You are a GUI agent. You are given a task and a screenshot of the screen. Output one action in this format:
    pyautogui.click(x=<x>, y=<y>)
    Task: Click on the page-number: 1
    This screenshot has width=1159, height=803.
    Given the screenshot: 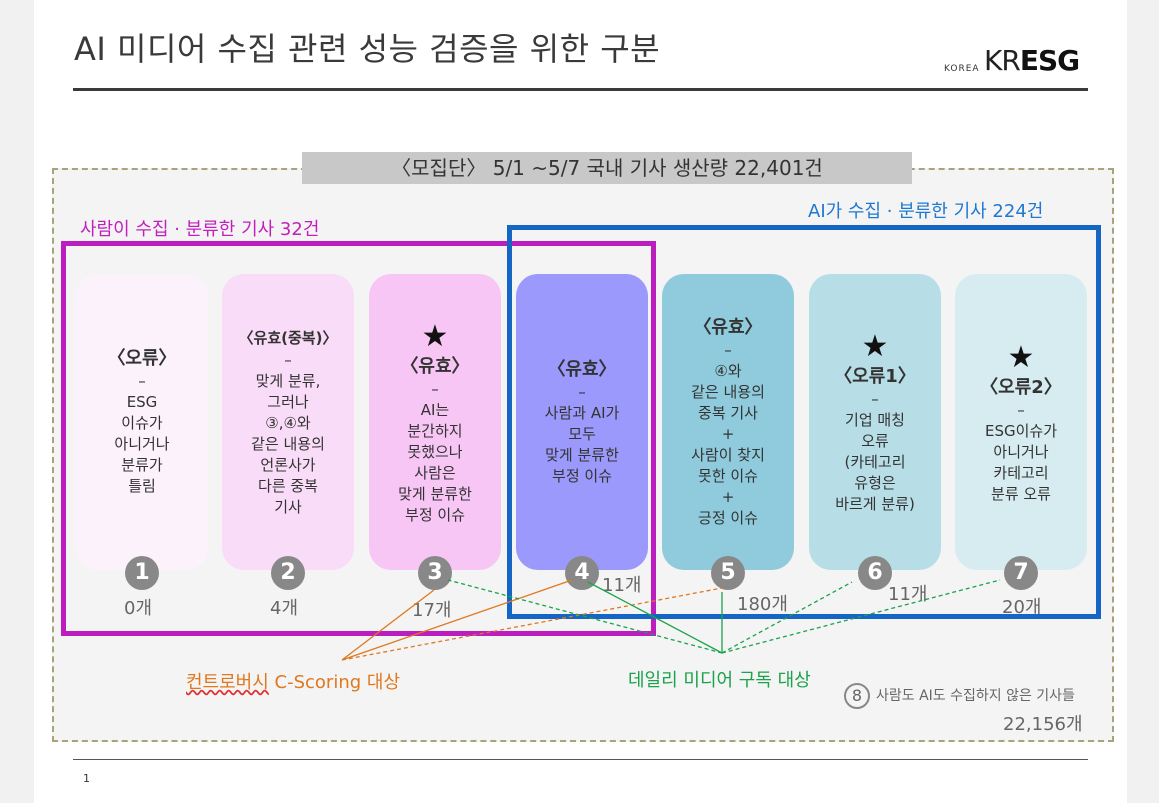 What is the action you would take?
    pyautogui.click(x=86, y=778)
    